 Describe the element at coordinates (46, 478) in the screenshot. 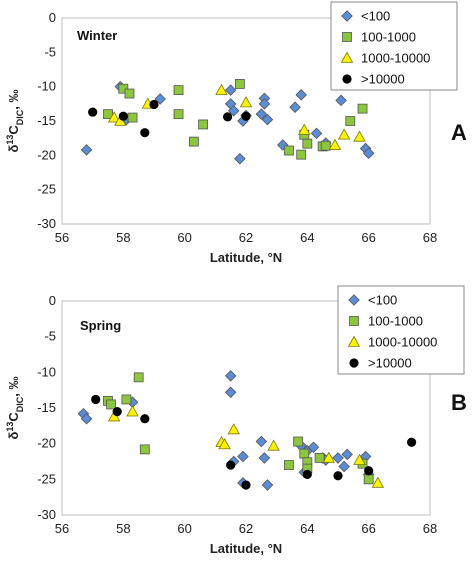

I see `panel-b-ytick-label: -25` at that location.